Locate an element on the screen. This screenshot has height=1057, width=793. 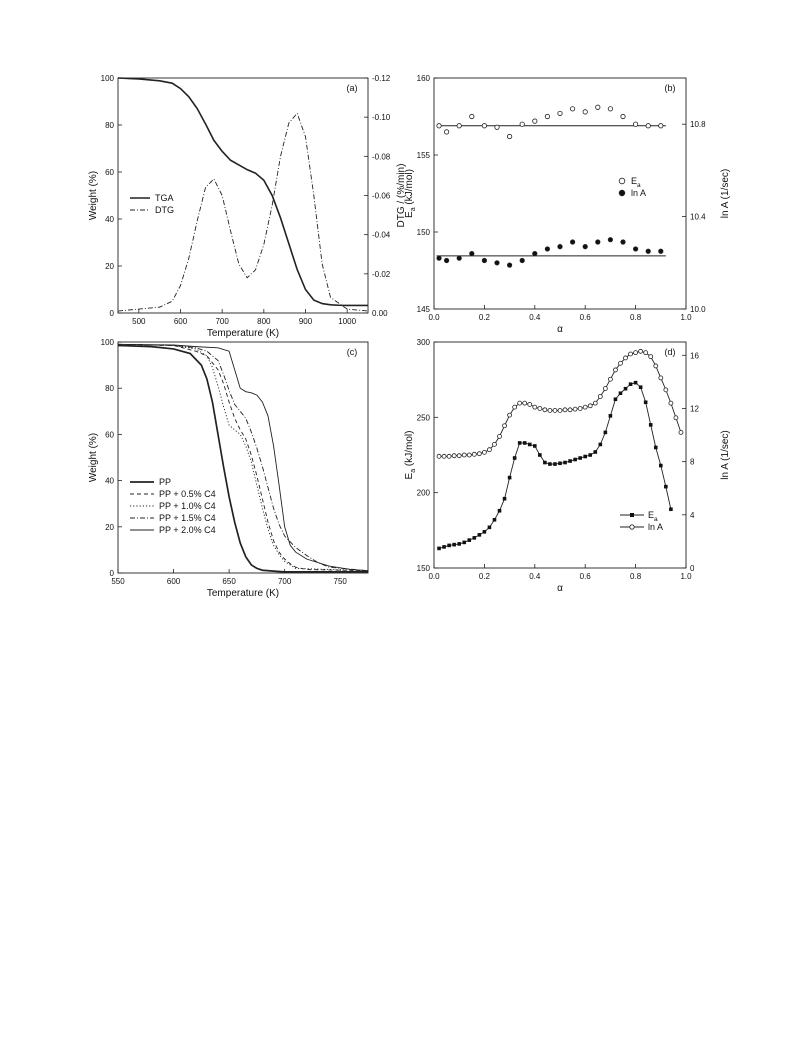
y-tick-label: 40 is located at coordinates (109, 481).